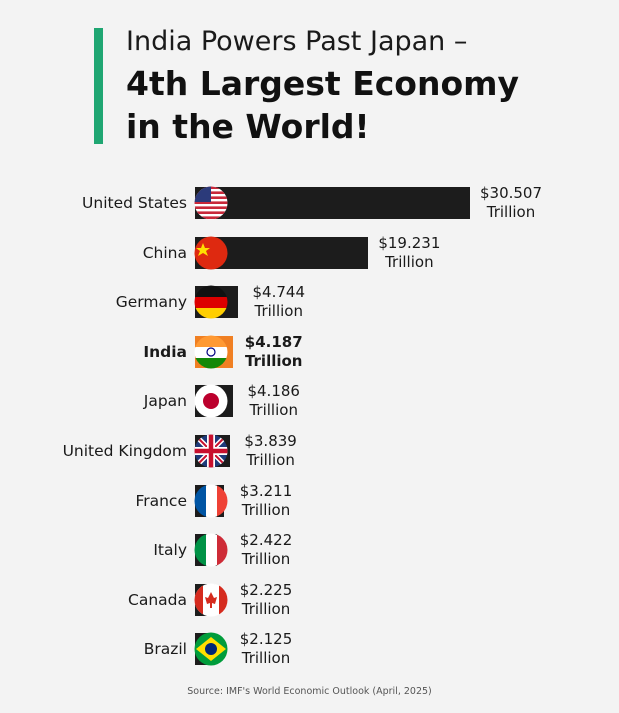 Image resolution: width=619 pixels, height=713 pixels. What do you see at coordinates (164, 252) in the screenshot?
I see `category-label: China` at bounding box center [164, 252].